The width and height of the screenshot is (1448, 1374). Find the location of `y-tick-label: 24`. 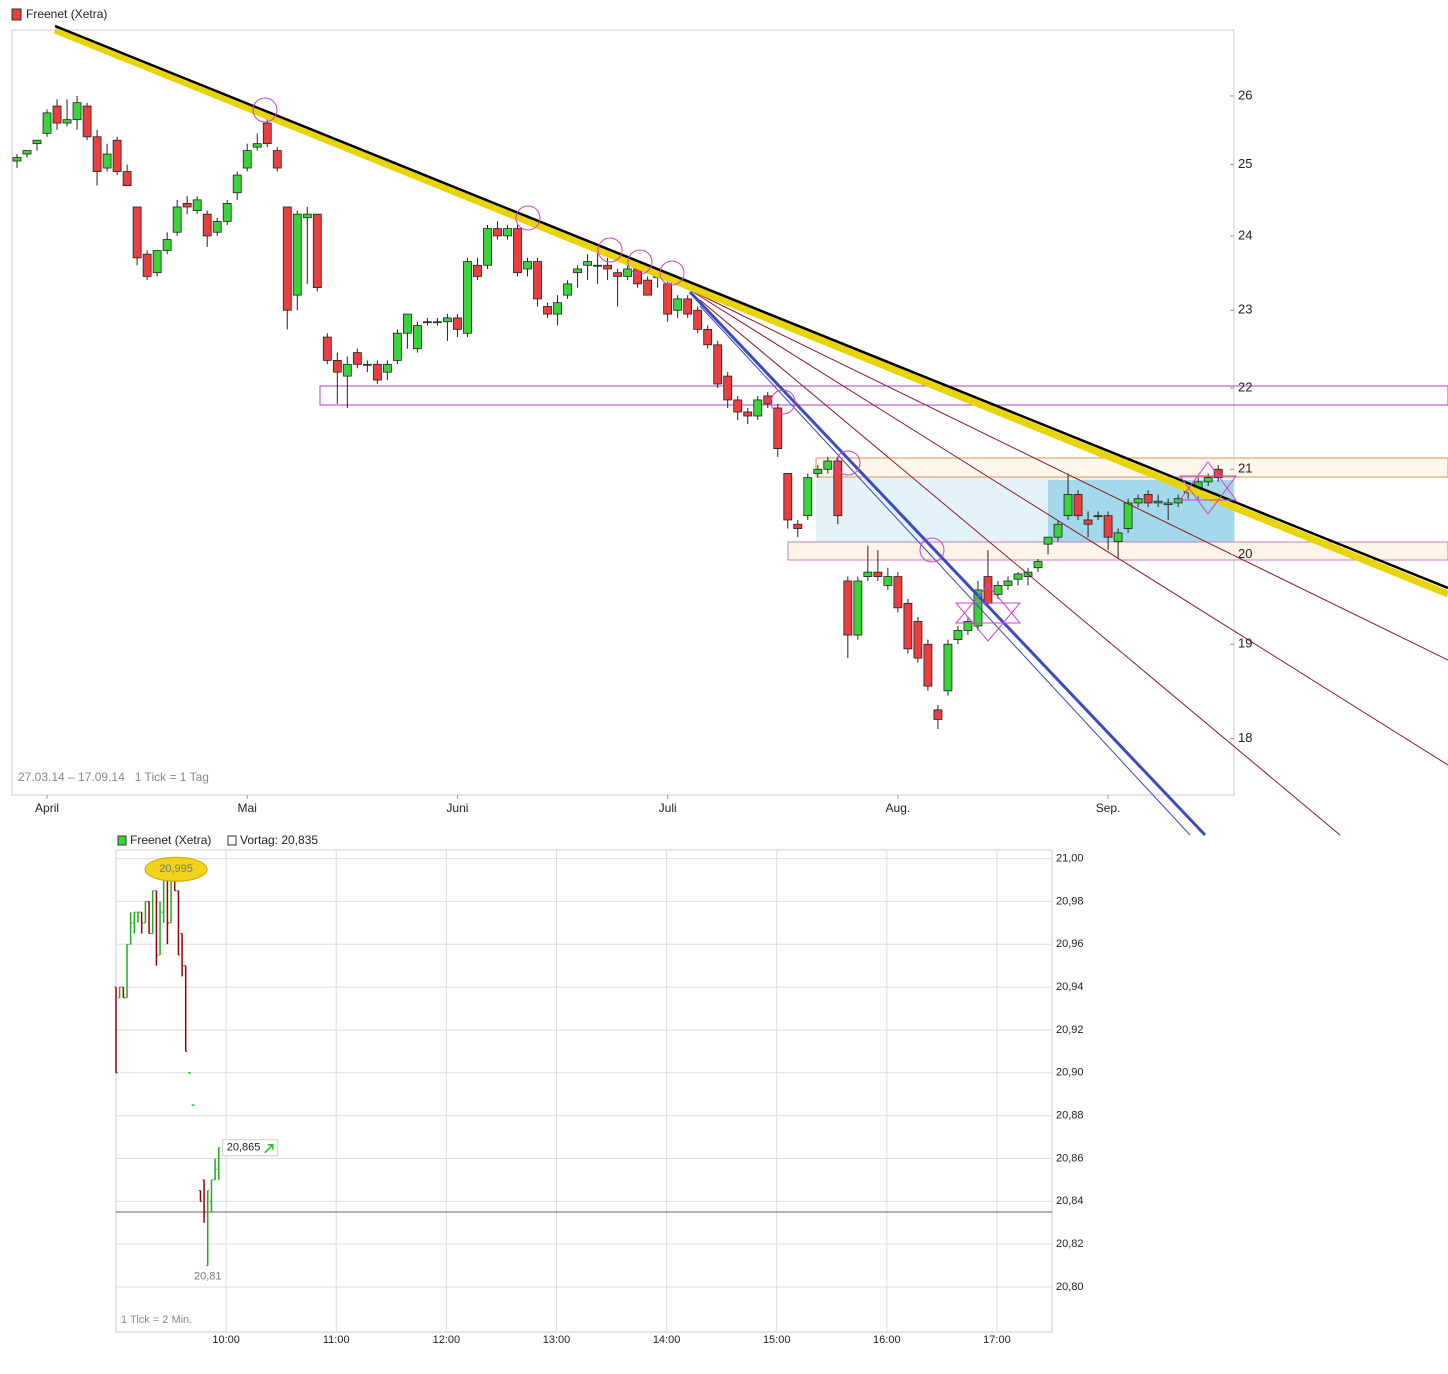

y-tick-label: 24 is located at coordinates (1245, 234).